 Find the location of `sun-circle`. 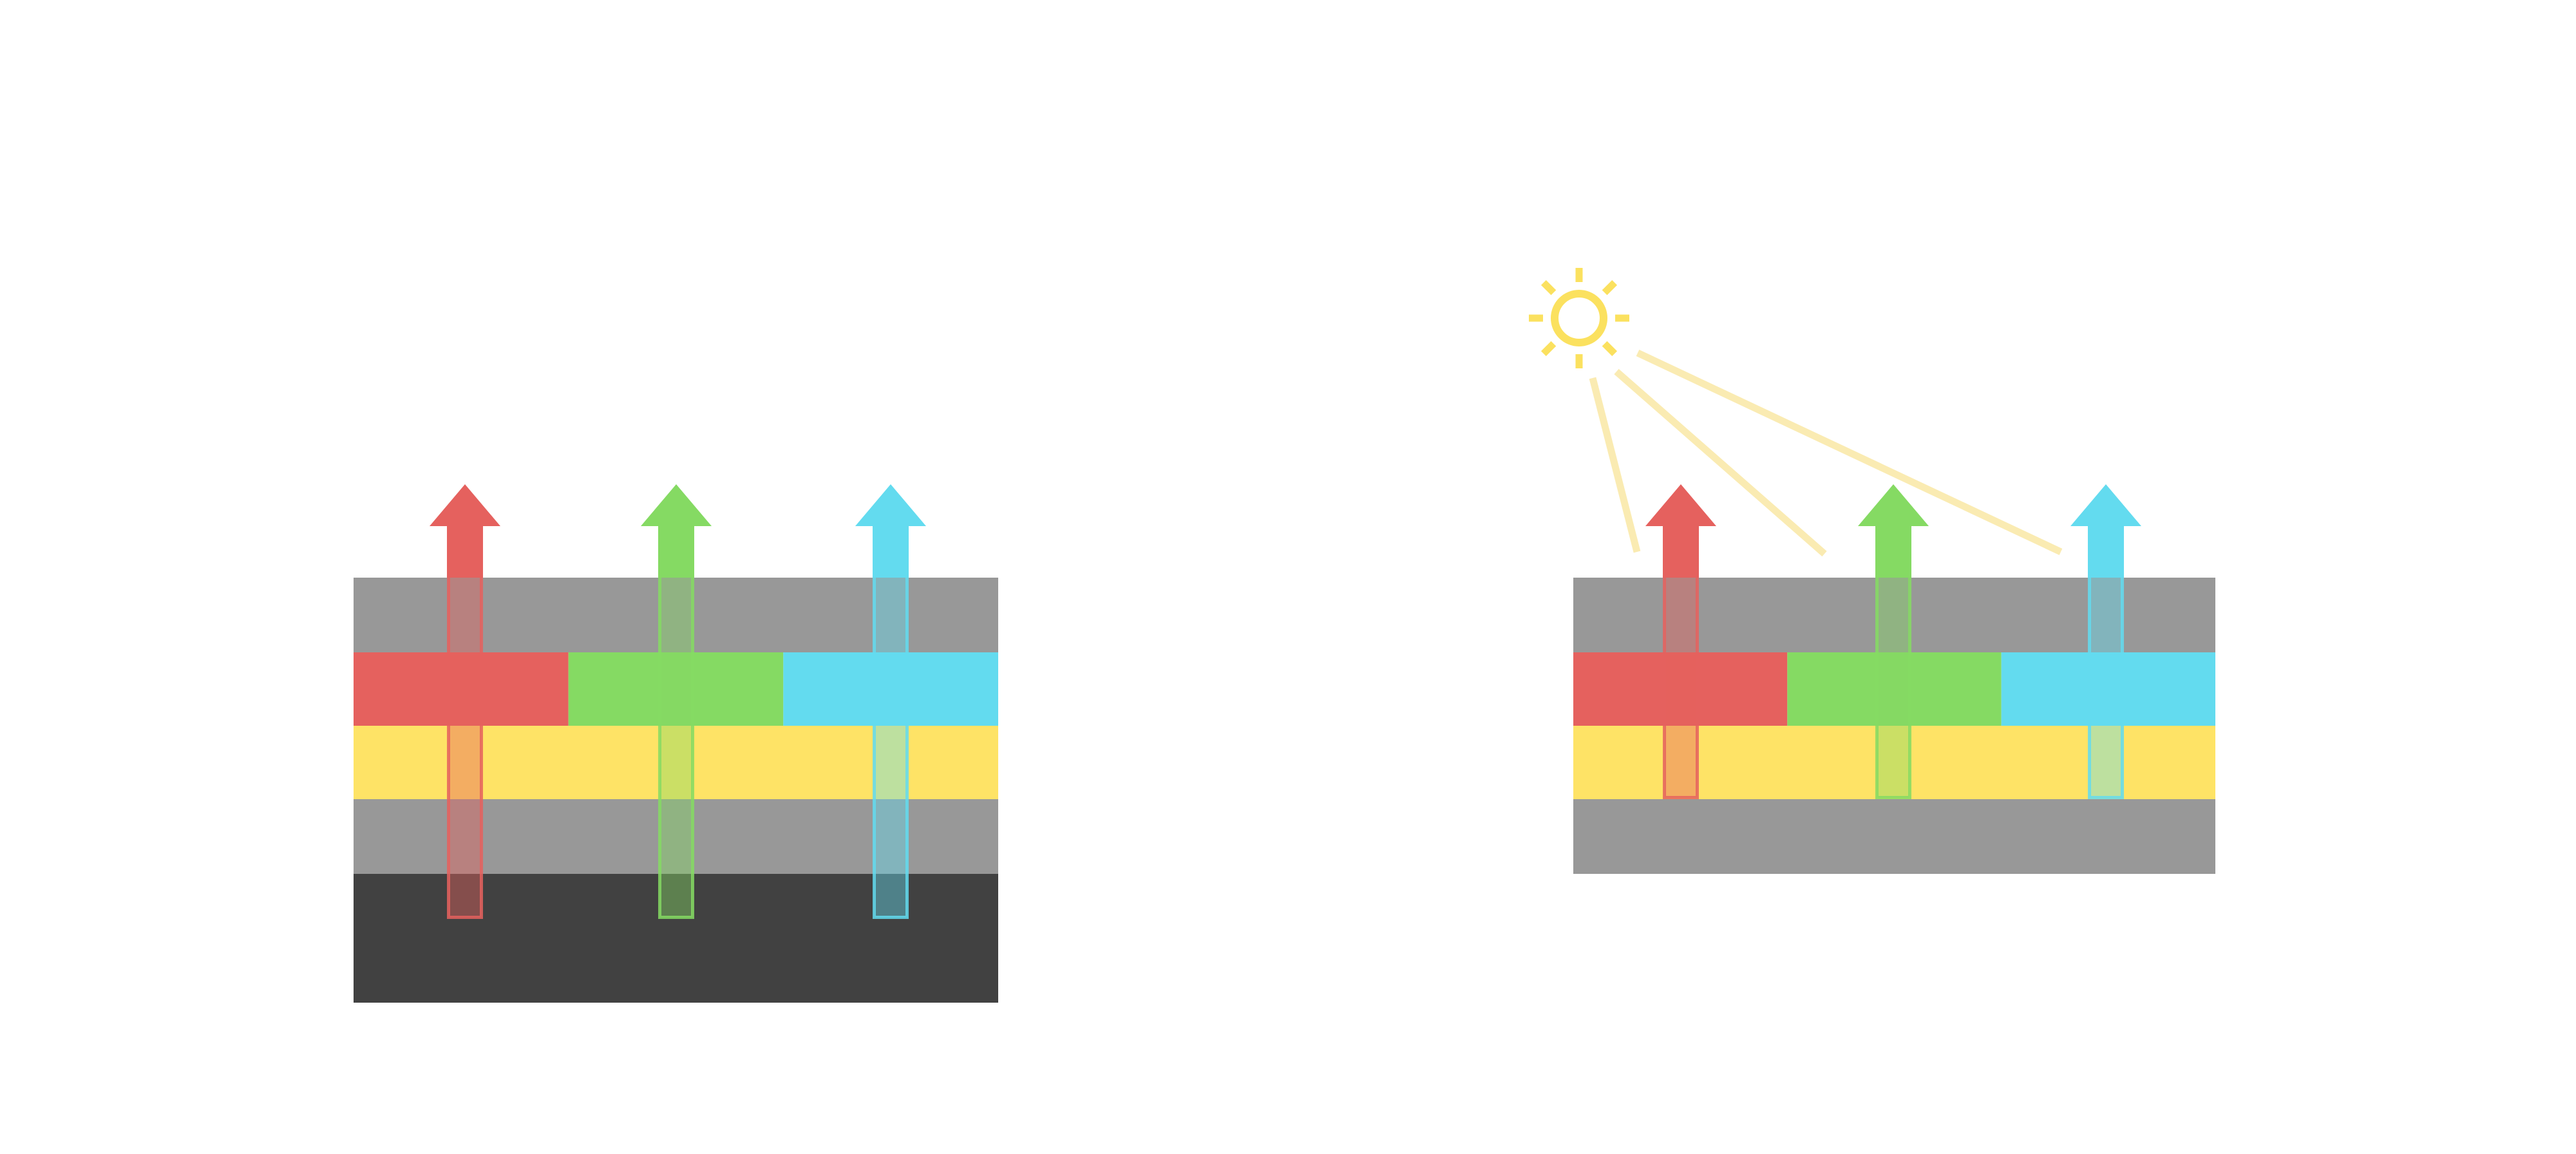

sun-circle is located at coordinates (1579, 318).